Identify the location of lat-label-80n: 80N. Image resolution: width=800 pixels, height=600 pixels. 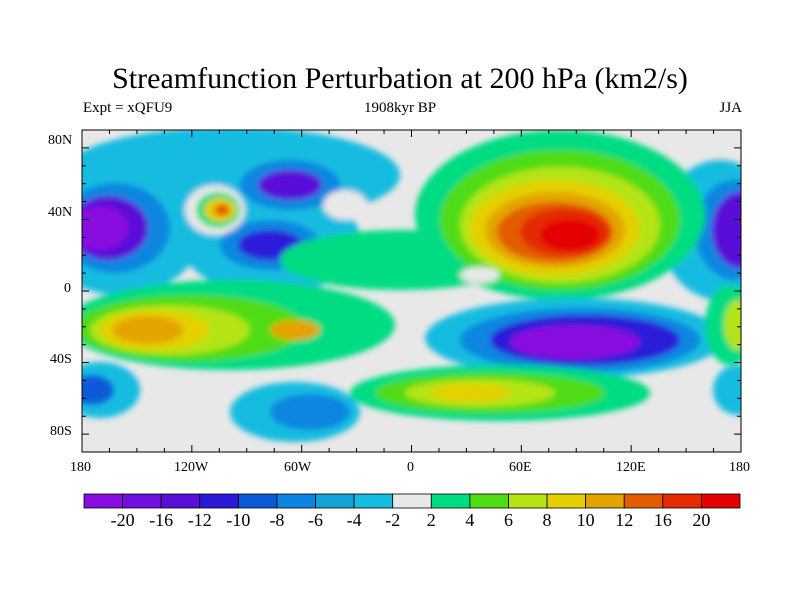
(60, 140).